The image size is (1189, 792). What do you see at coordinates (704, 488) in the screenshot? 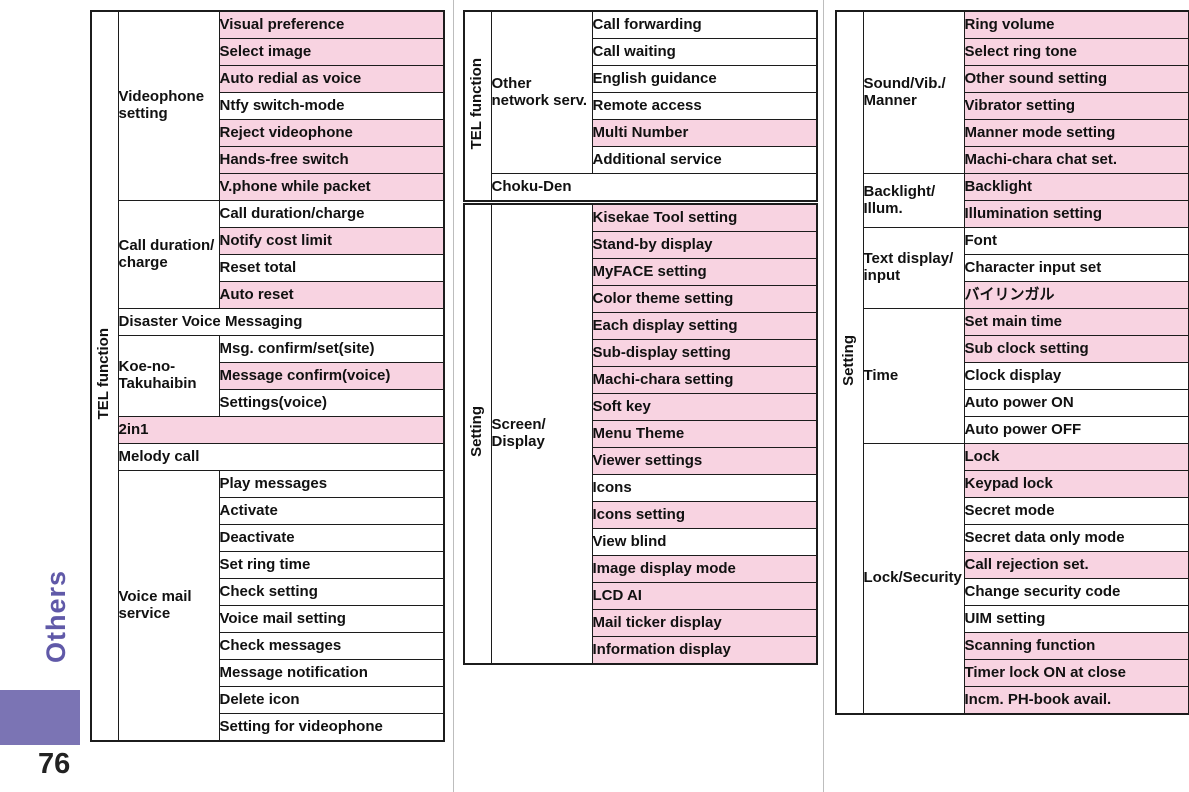
I see `menu-item: Icons` at bounding box center [704, 488].